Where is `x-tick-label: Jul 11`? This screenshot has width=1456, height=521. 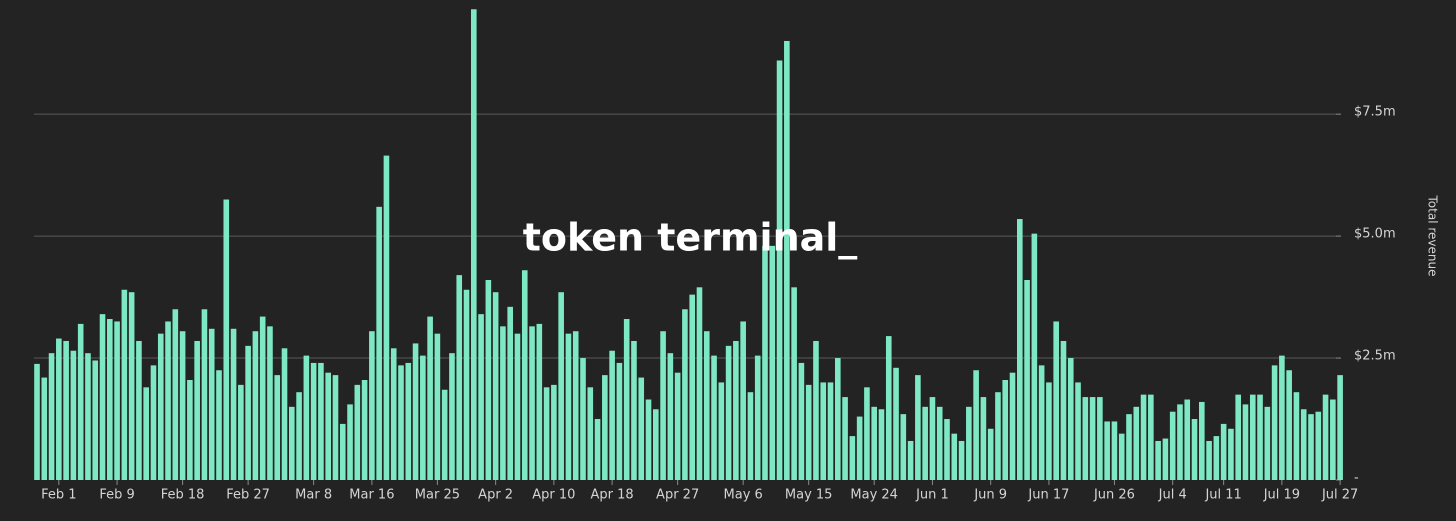 x-tick-label: Jul 11 is located at coordinates (1222, 495).